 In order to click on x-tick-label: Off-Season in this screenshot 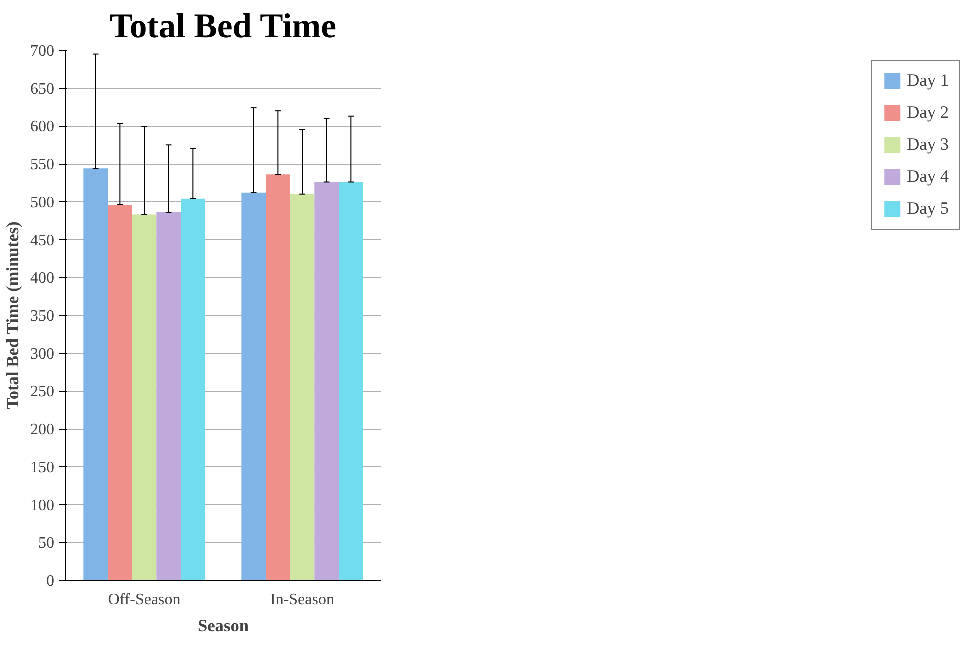, I will do `click(144, 600)`.